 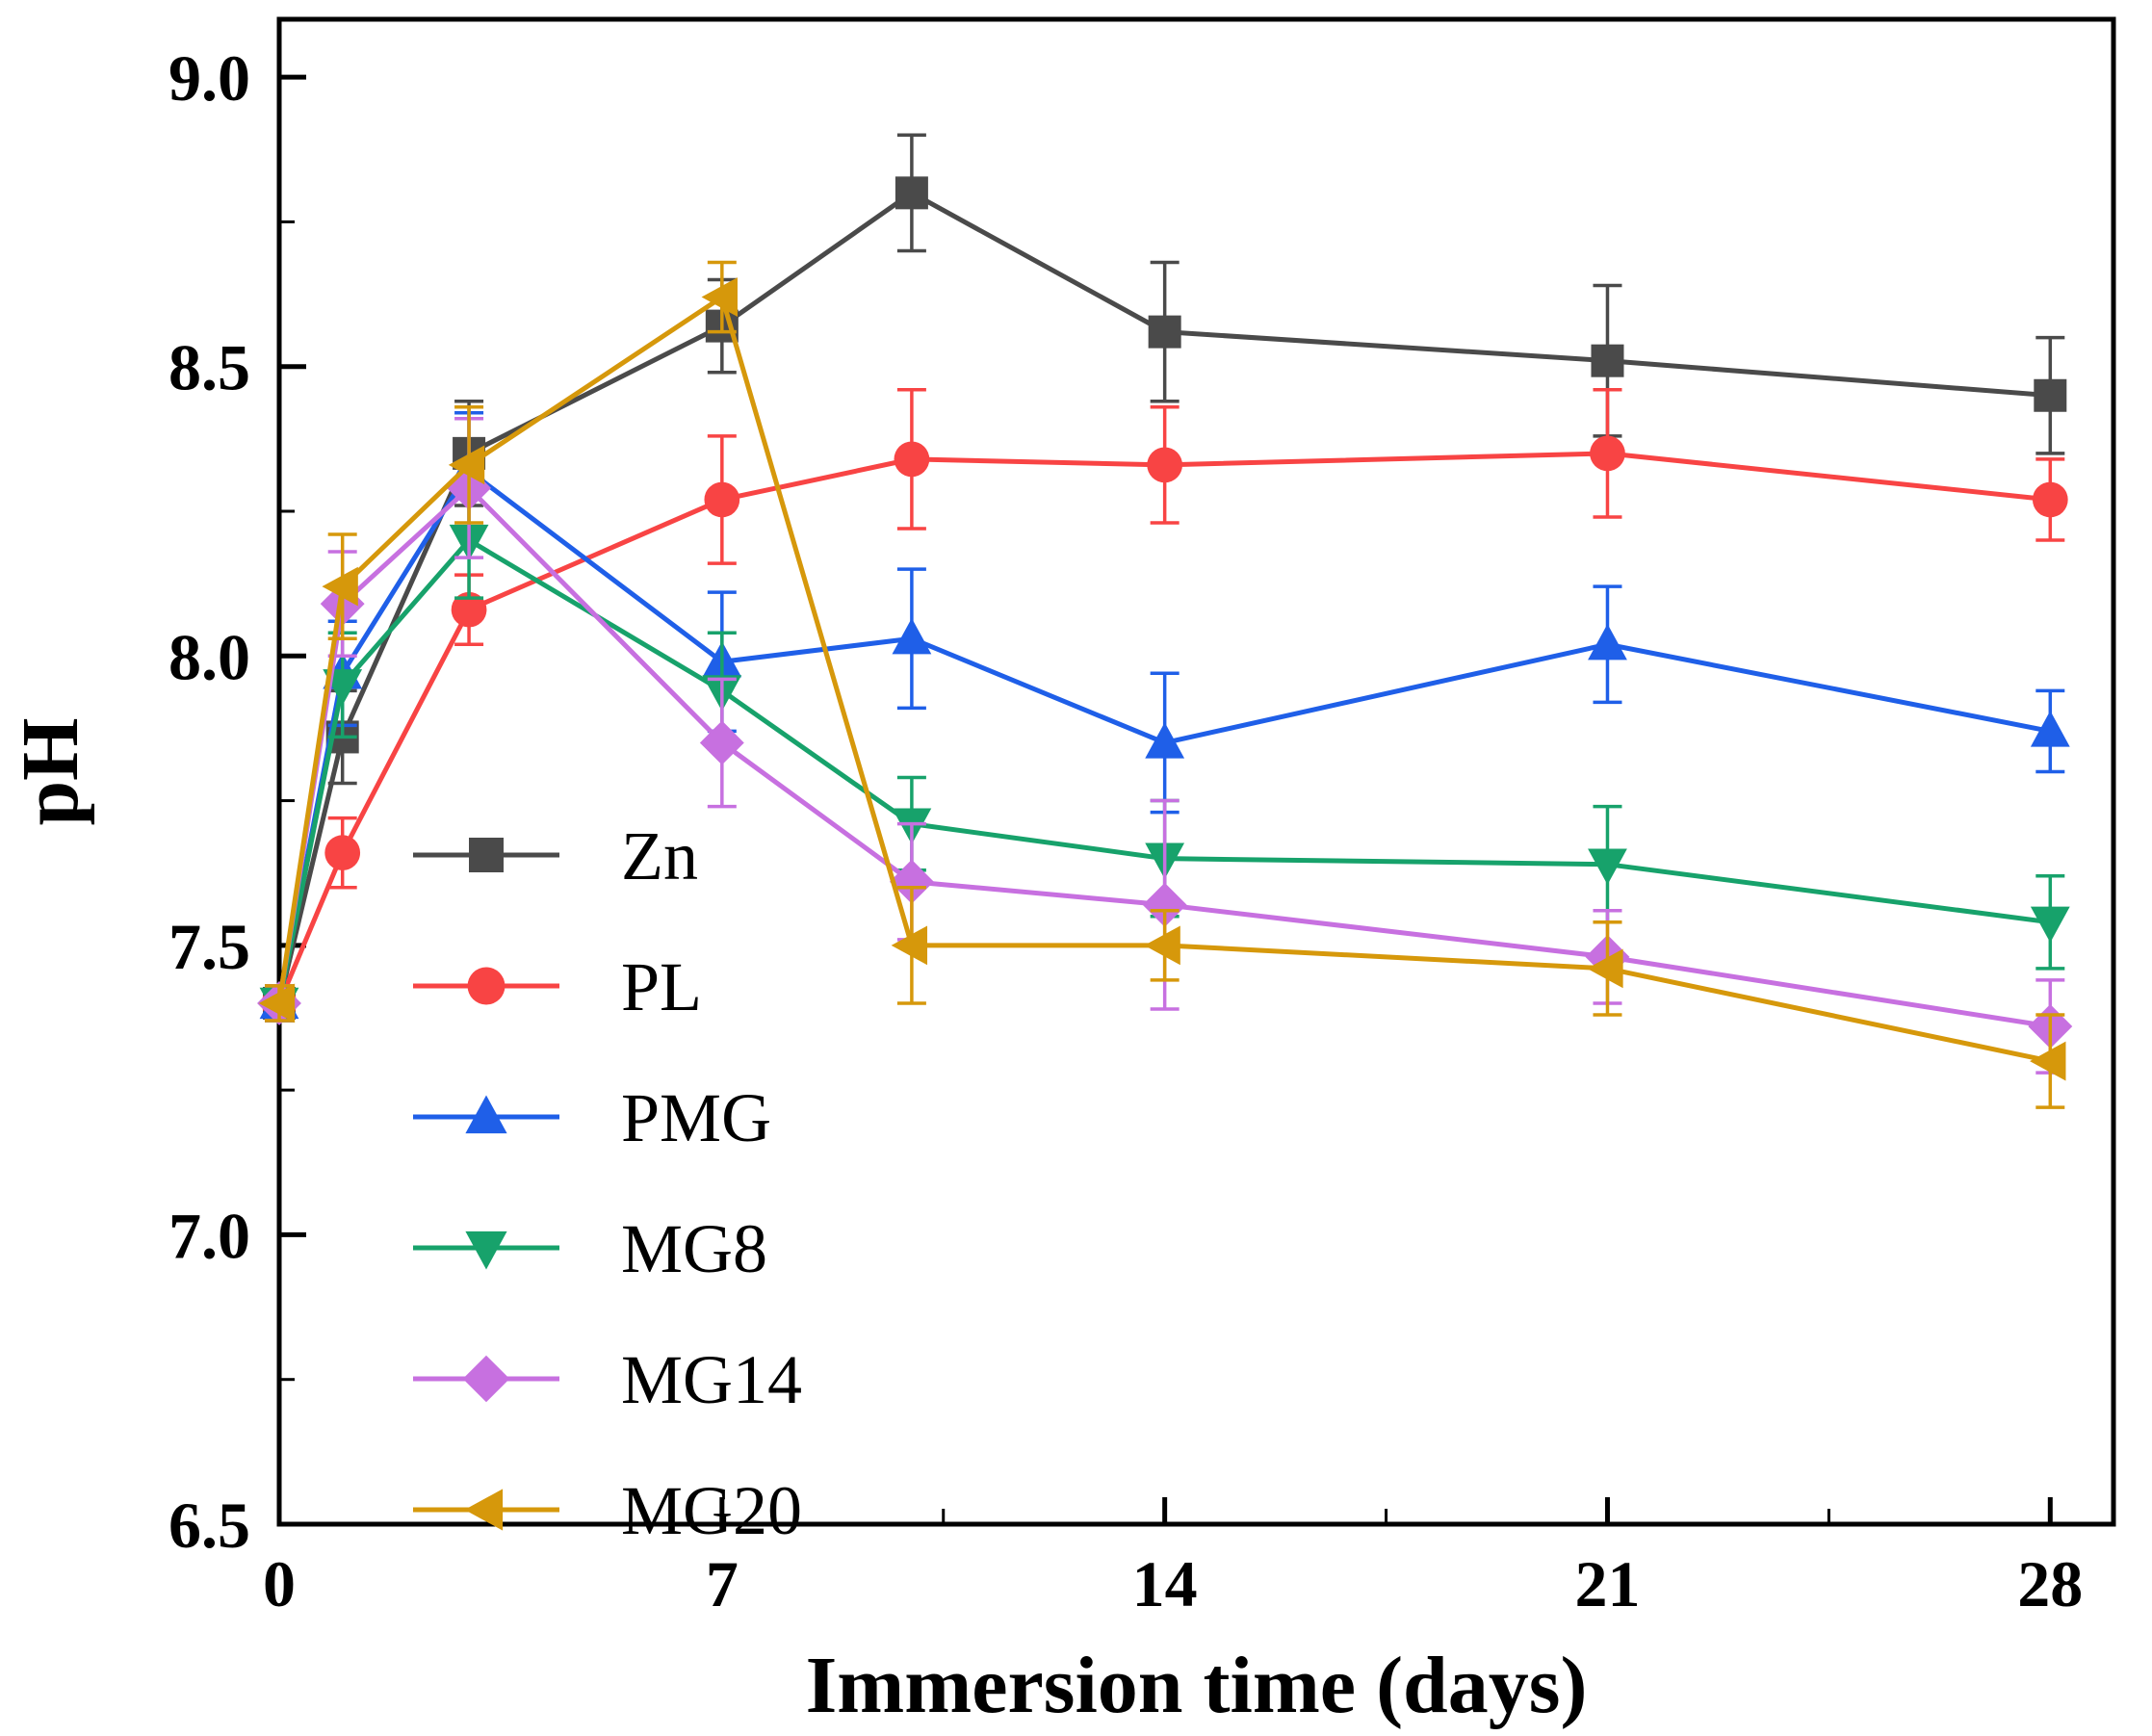 I want to click on y-tick-label: 8.0, so click(x=210, y=656).